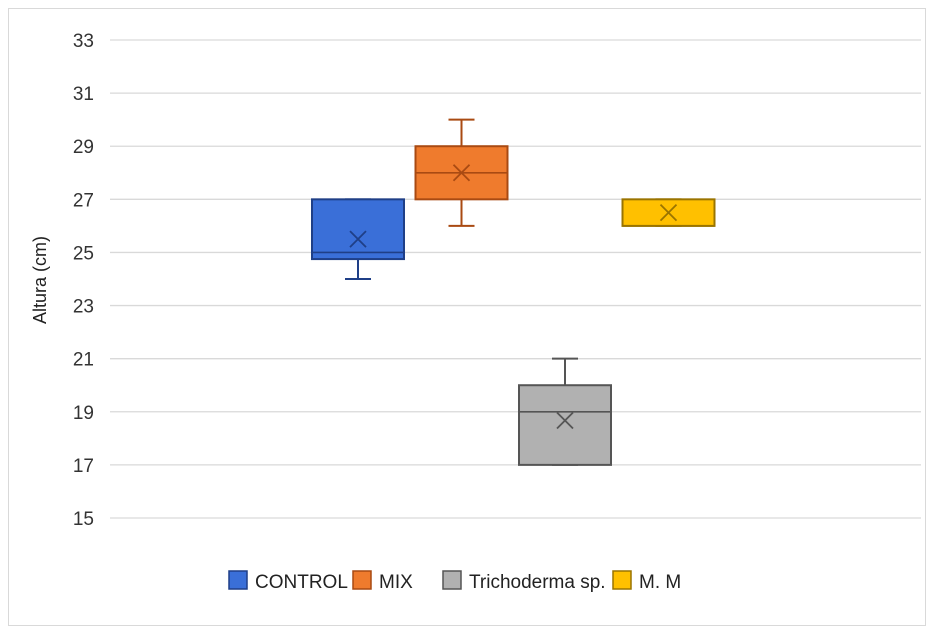 The image size is (927, 628). Describe the element at coordinates (83, 519) in the screenshot. I see `y-tick-label: 15` at that location.